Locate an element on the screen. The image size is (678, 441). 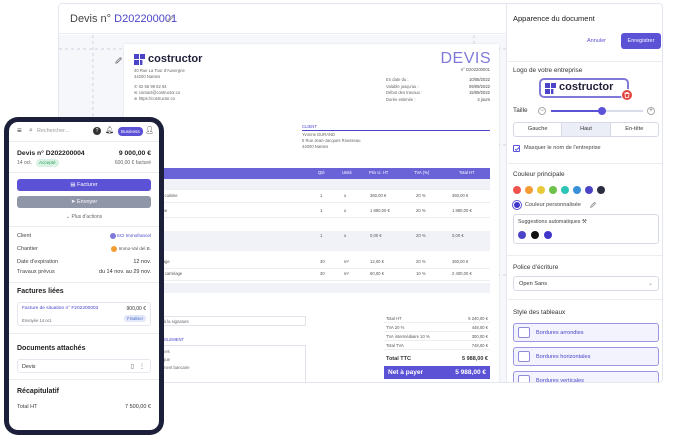
font-section: Police d'écriture Open Sans ⌄ is located at coordinates (584, 278).